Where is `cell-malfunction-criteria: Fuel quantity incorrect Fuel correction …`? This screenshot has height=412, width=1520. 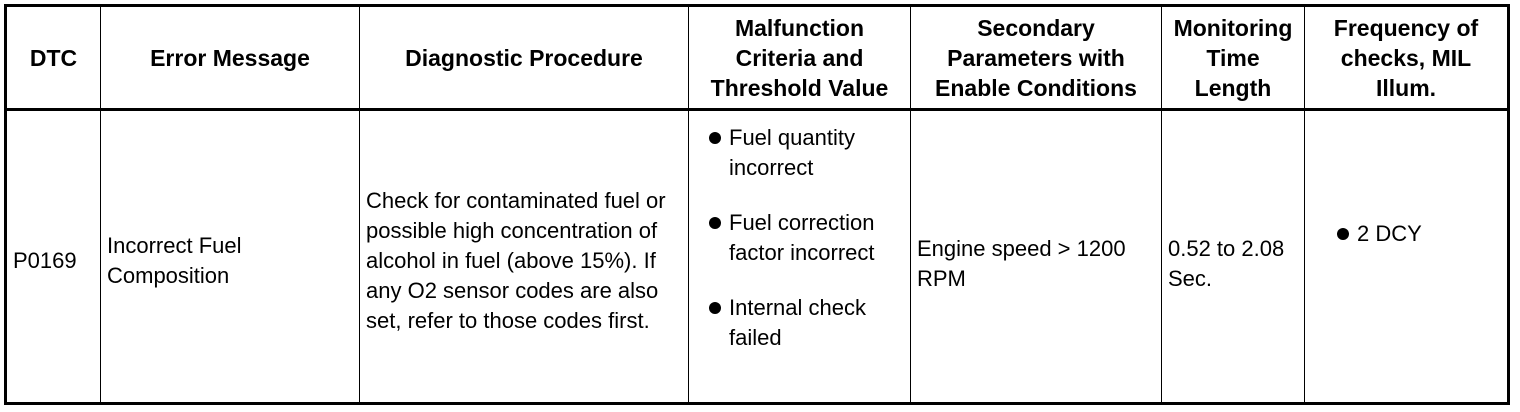 cell-malfunction-criteria: Fuel quantity incorrect Fuel correction … is located at coordinates (799, 256).